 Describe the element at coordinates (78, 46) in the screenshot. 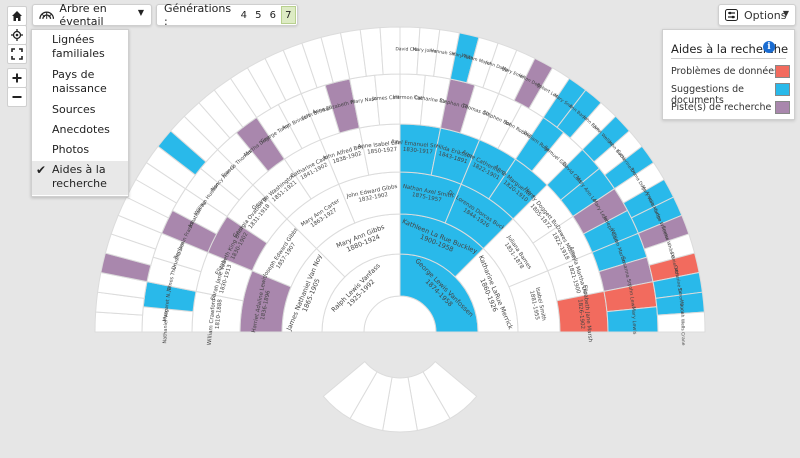

I see `menu-item-lineages: Lignées familiales` at that location.